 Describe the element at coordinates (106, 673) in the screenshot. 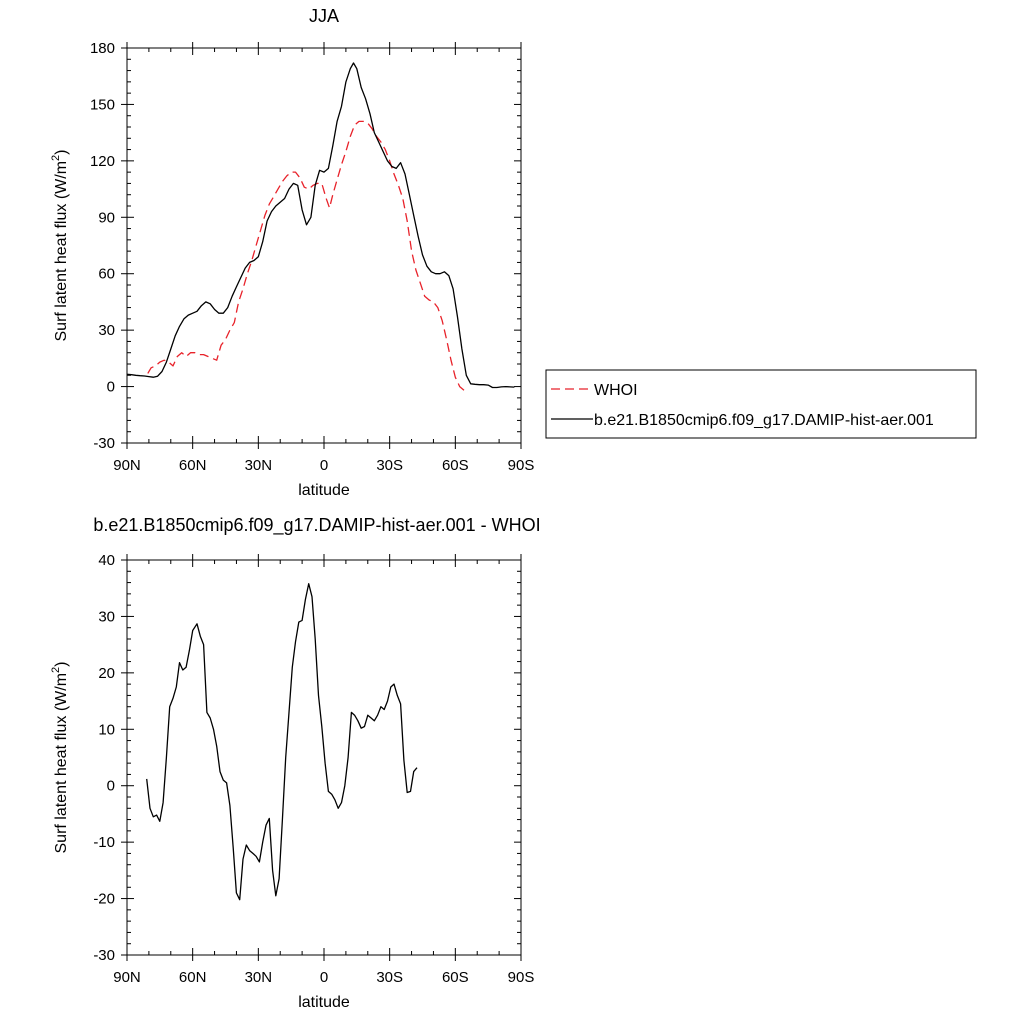

I see `y-tick-label: 20` at that location.